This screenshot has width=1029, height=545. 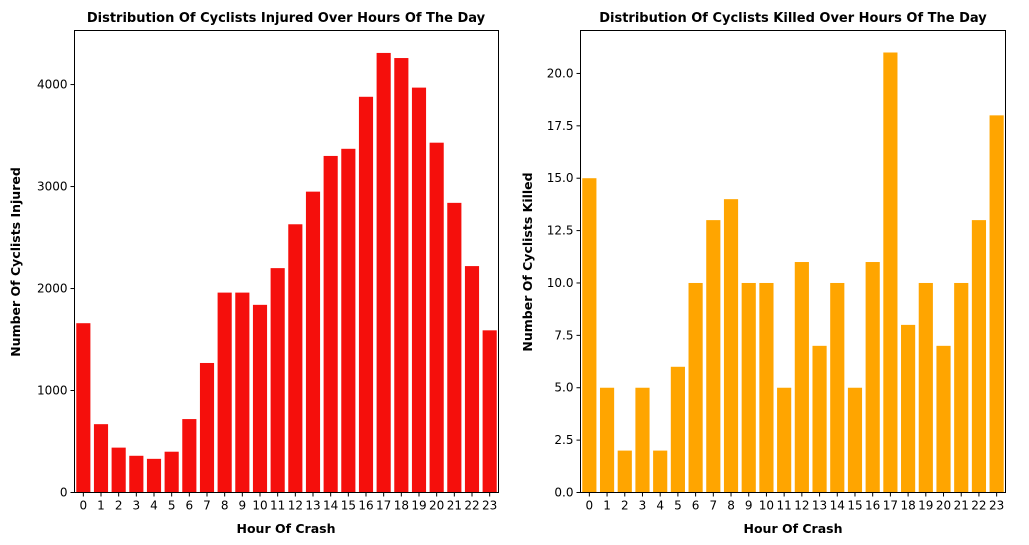 What do you see at coordinates (560, 73) in the screenshot?
I see `y-tick-label: 20.0` at bounding box center [560, 73].